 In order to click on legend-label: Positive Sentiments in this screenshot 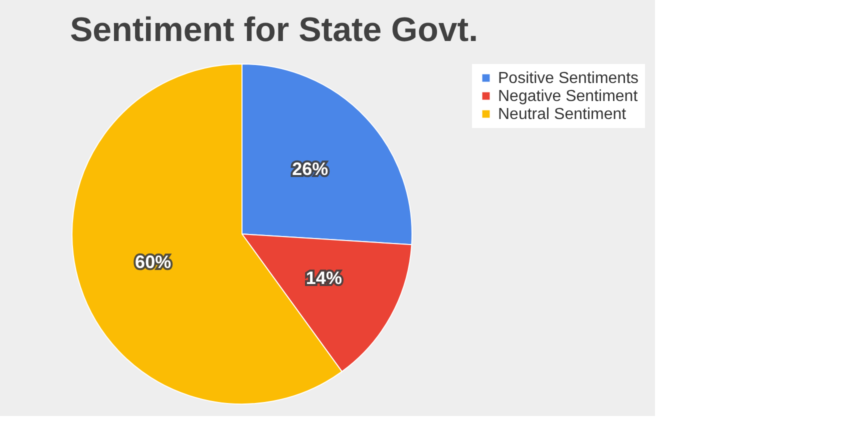, I will do `click(568, 78)`.